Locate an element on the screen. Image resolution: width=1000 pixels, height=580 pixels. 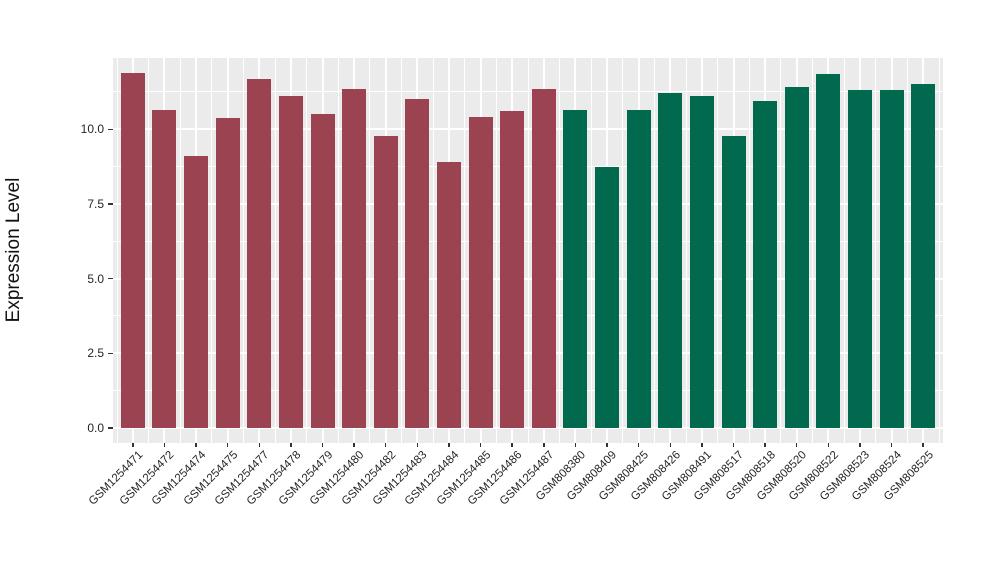
bar-GSM1254482 is located at coordinates (385, 281).